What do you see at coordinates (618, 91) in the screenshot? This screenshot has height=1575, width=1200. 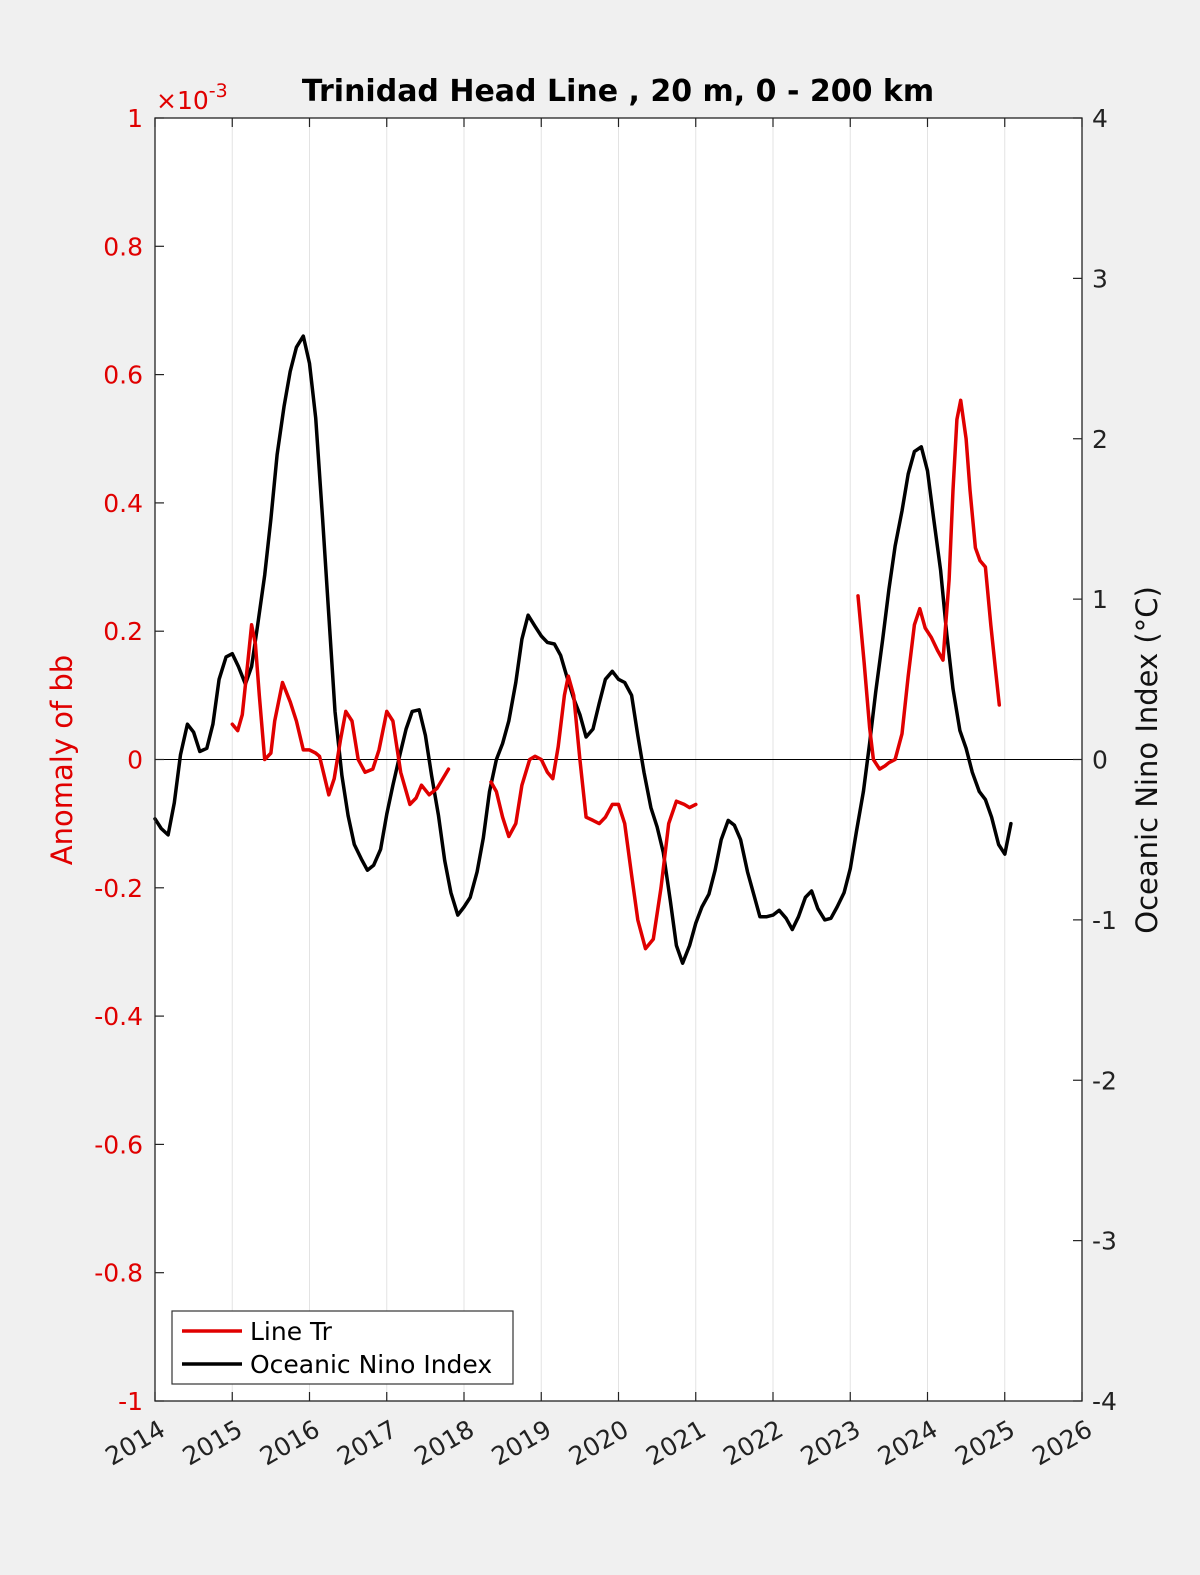 I see `chart-title: Trinidad Head Line , 20 m, 0 - 200 km` at bounding box center [618, 91].